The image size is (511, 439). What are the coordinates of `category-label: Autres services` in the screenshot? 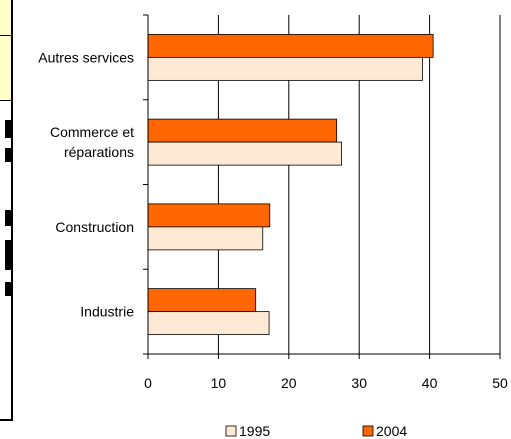 It's located at (86, 57).